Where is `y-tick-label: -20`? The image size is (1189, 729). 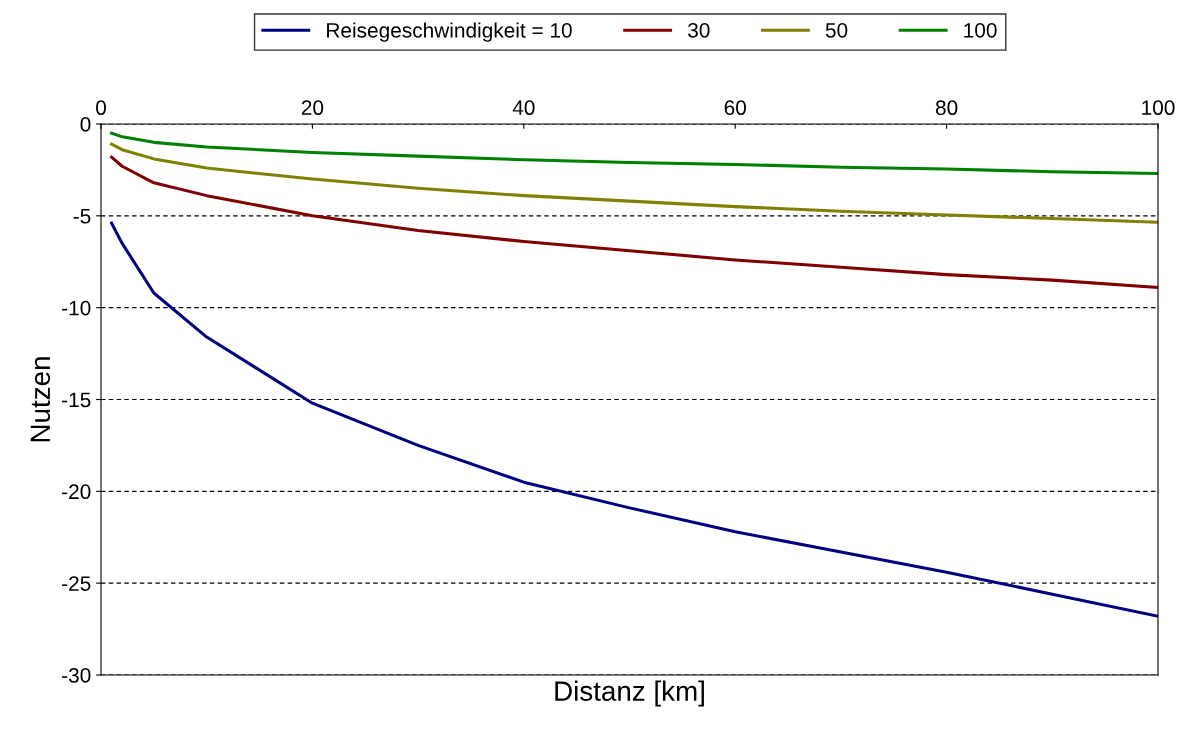 y-tick-label: -20 is located at coordinates (76, 492).